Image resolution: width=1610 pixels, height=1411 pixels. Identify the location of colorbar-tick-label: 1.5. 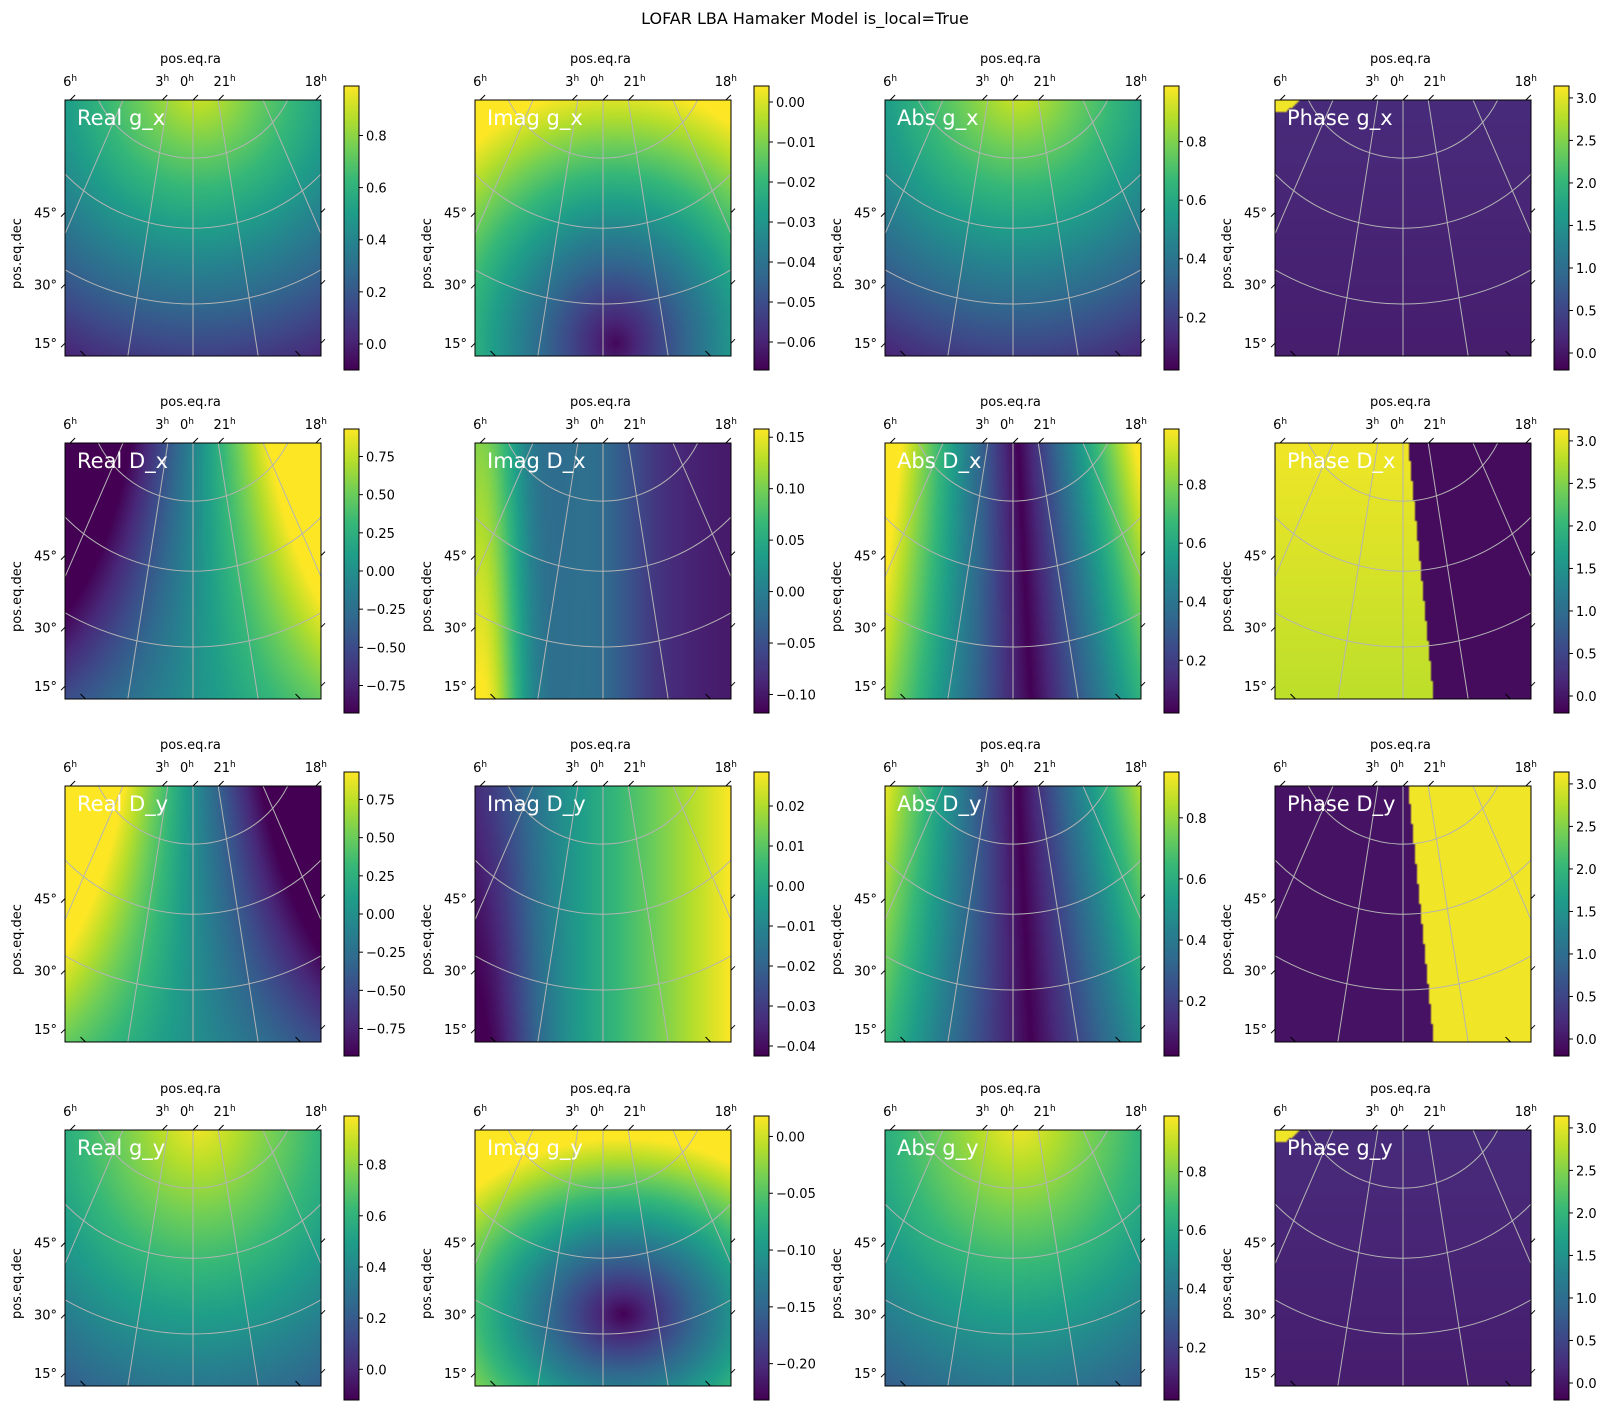
(1586, 226).